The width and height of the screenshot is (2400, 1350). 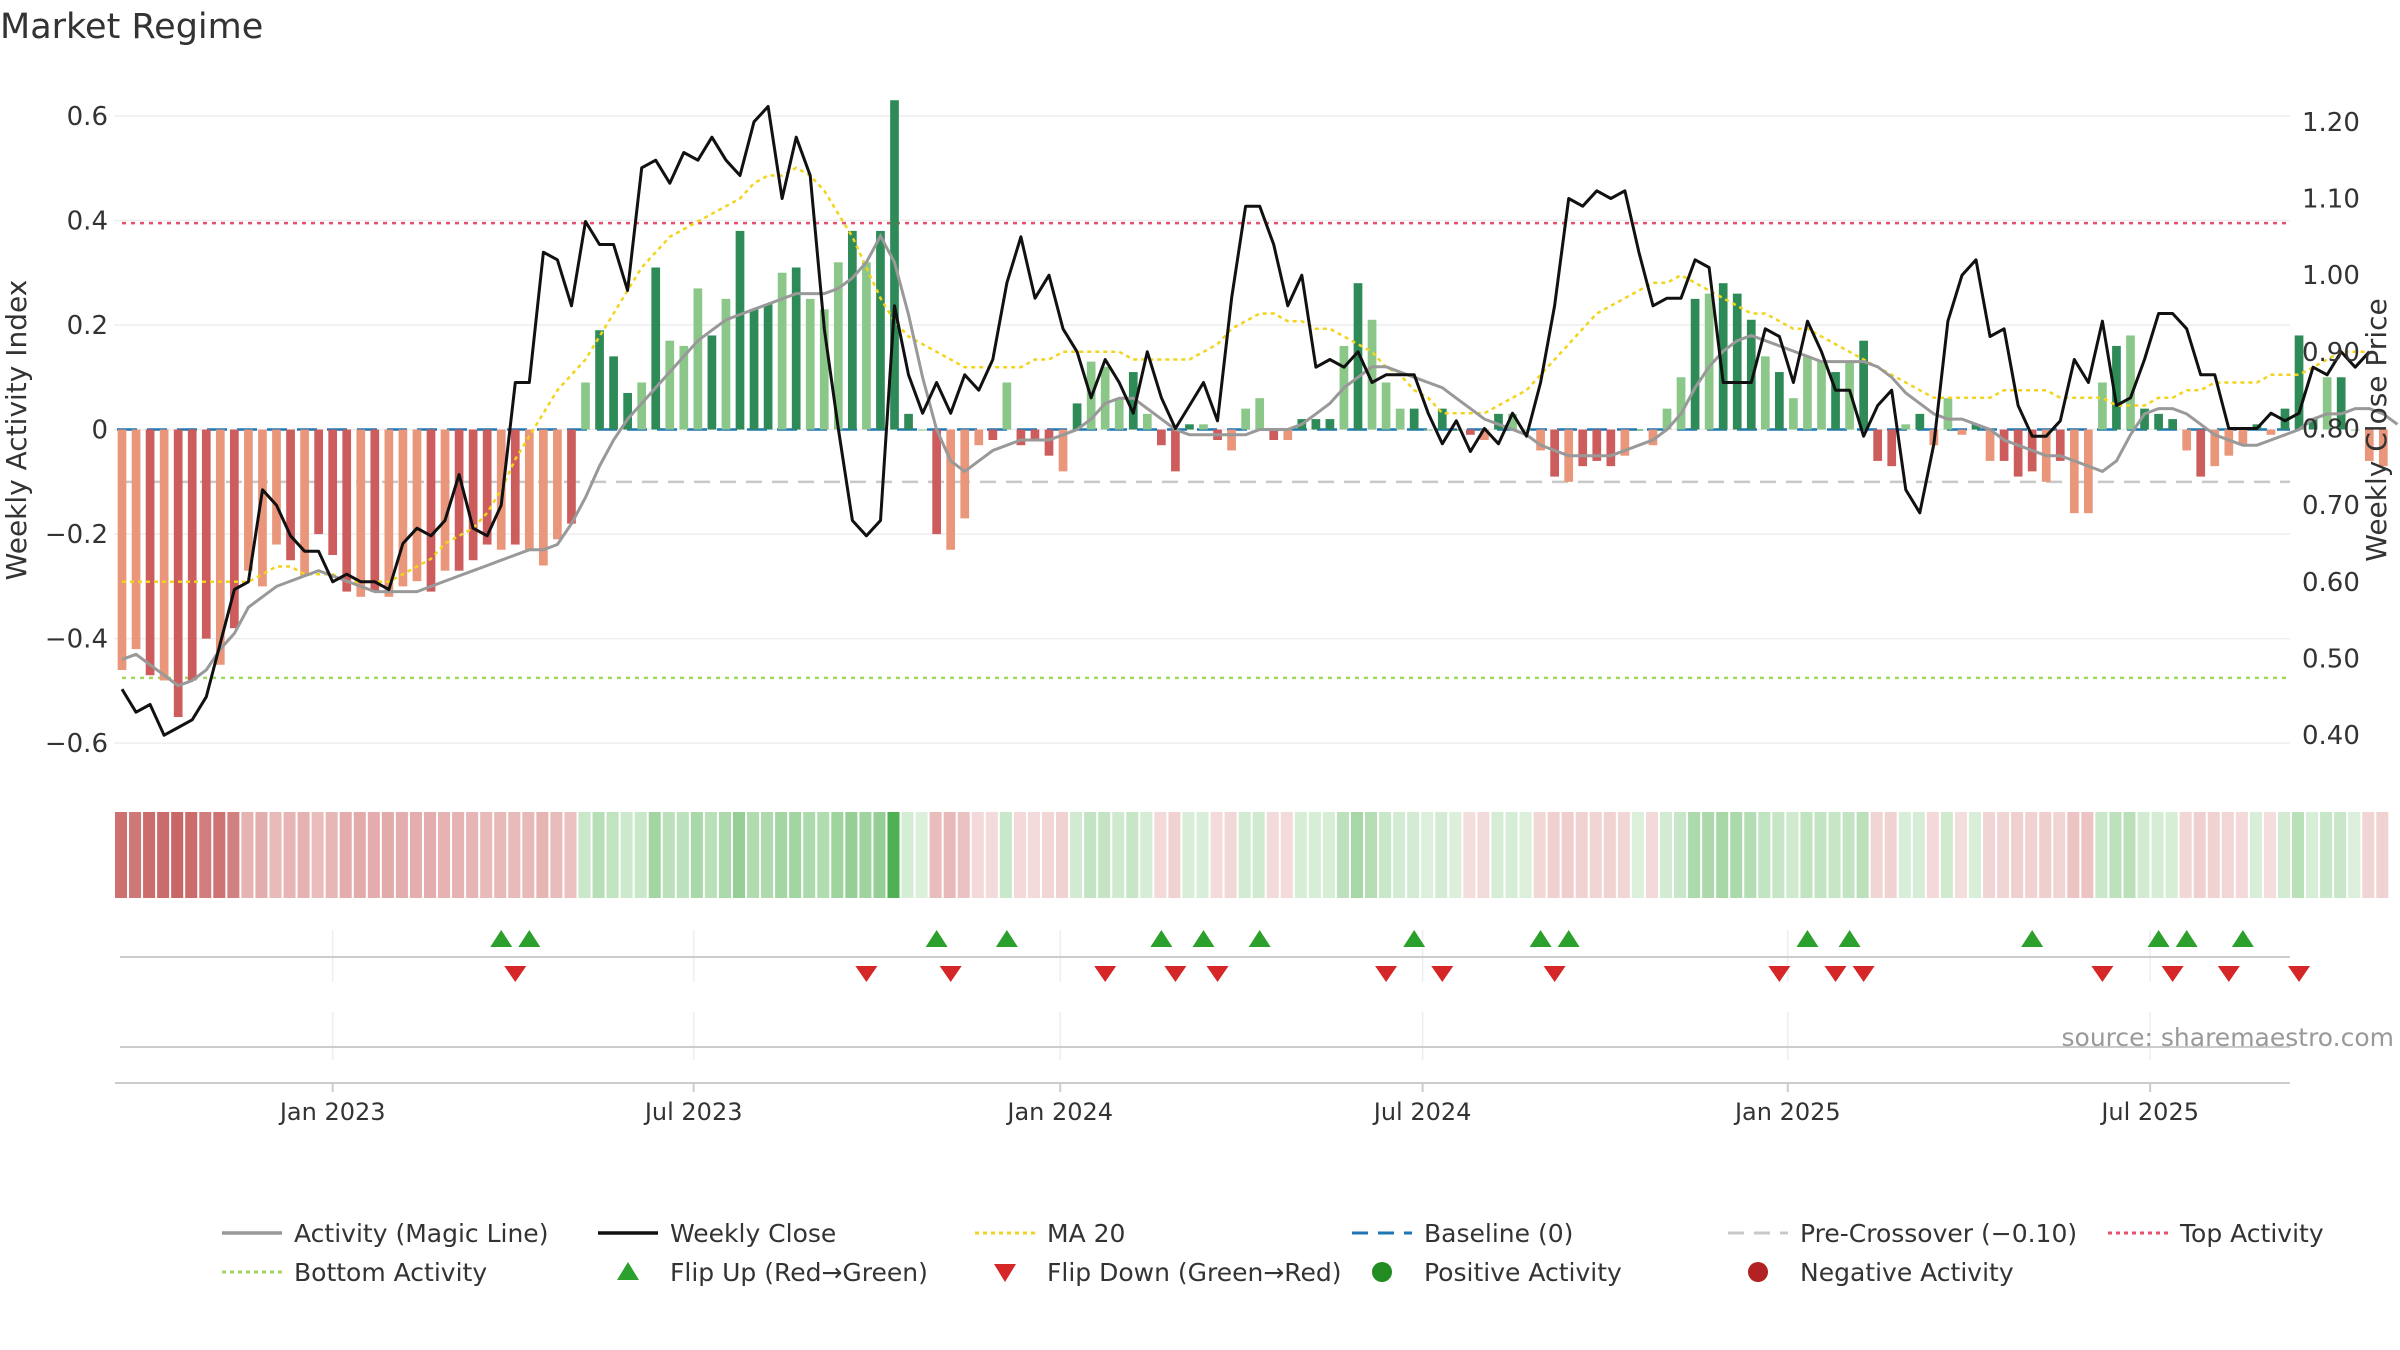 I want to click on right-tick-label: 0.80, so click(x=2331, y=430).